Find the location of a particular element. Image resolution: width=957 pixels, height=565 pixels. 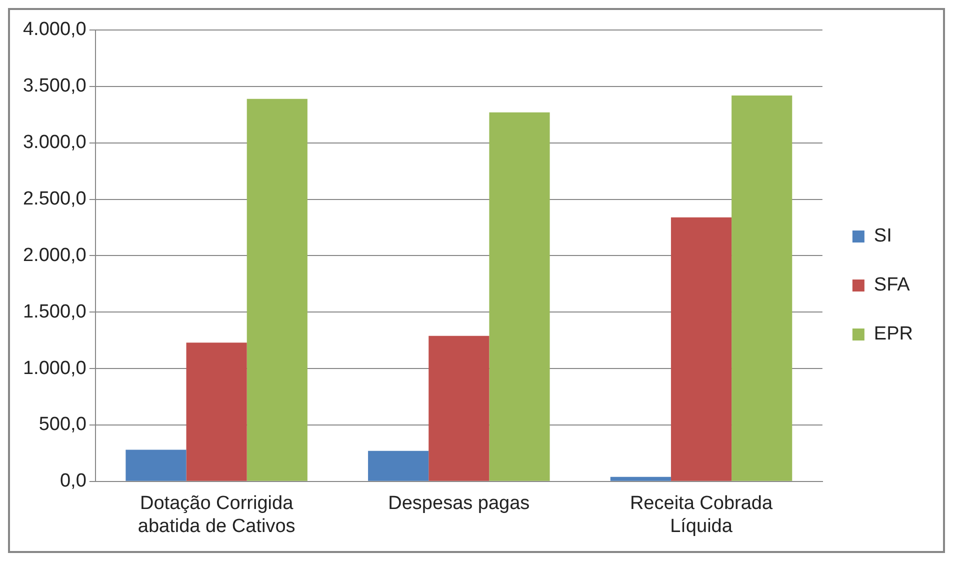

legend-label: EPR is located at coordinates (894, 334).